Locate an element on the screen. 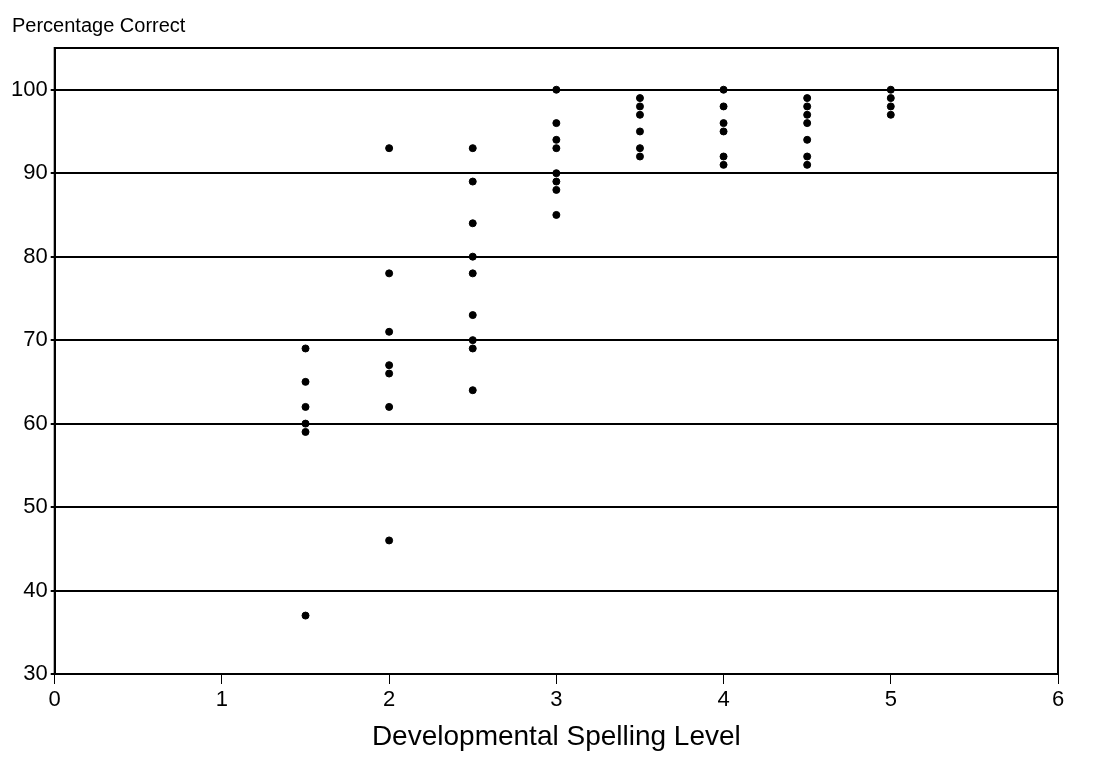  y-tick-label: 100 is located at coordinates (29, 88).